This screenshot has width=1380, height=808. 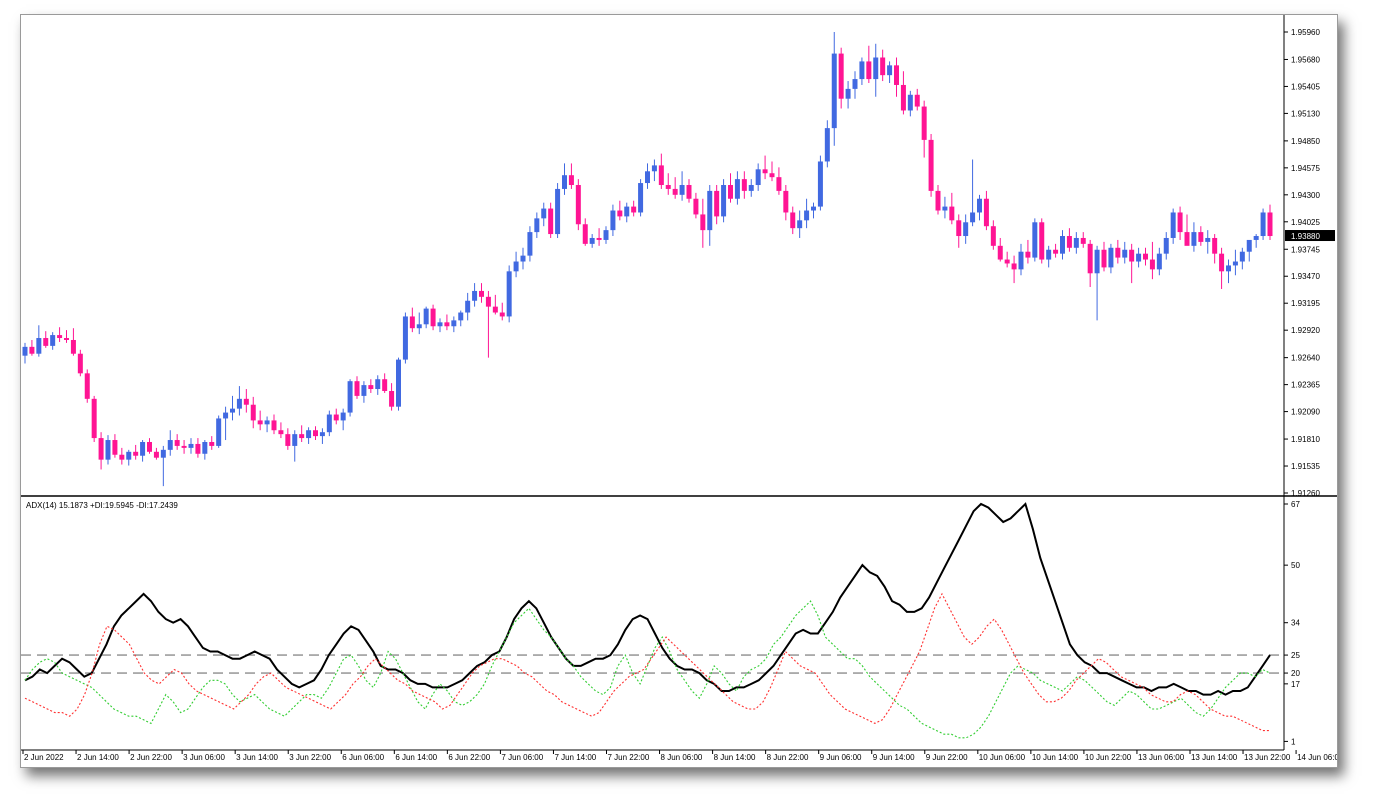 What do you see at coordinates (416, 757) in the screenshot?
I see `time-tick-label: 6 Jun 14:00` at bounding box center [416, 757].